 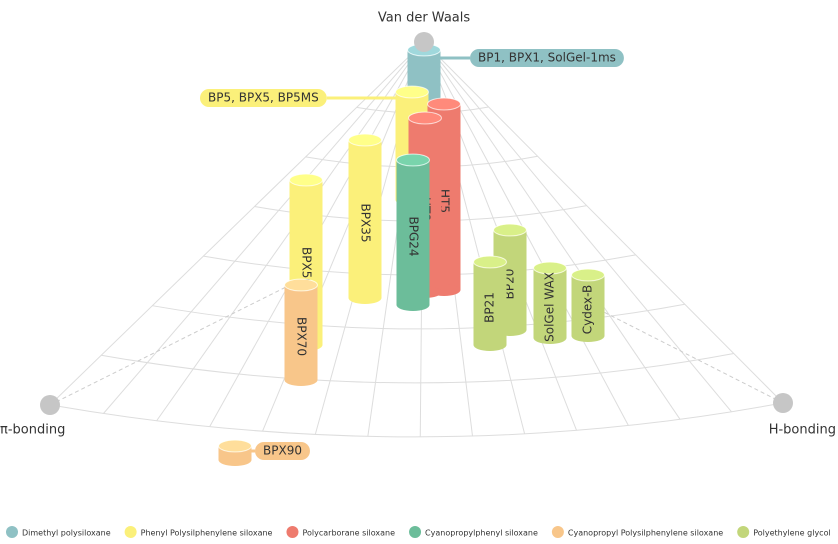 What do you see at coordinates (66, 533) in the screenshot?
I see `legend-label: Dimethyl polysiloxane` at bounding box center [66, 533].